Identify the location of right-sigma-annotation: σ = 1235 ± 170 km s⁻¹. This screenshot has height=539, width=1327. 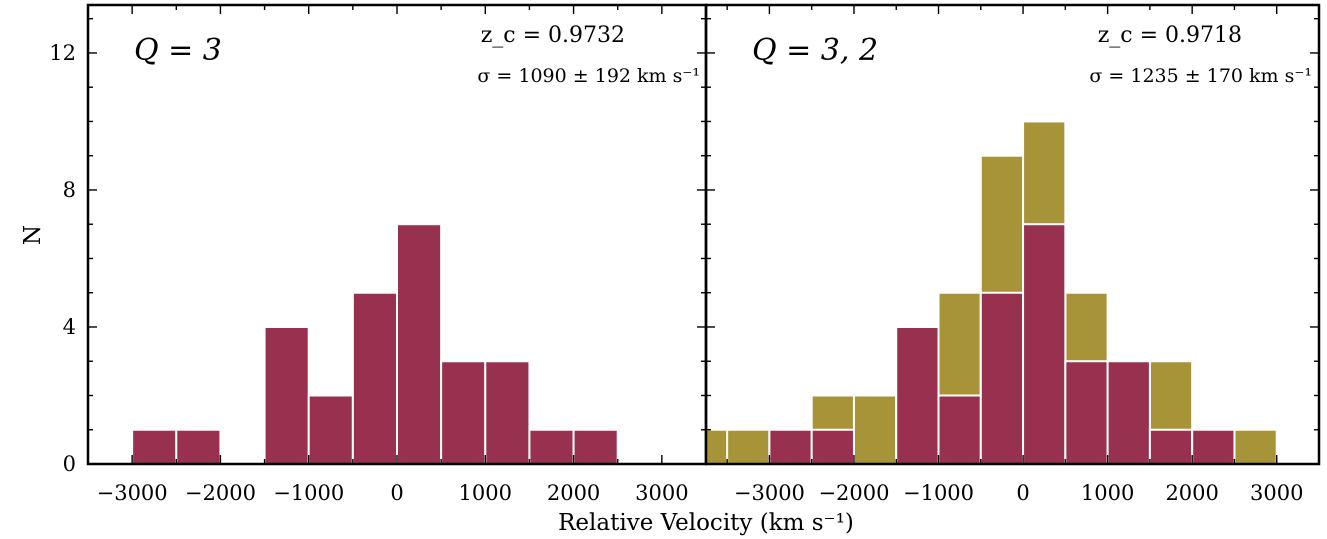
(1200, 76).